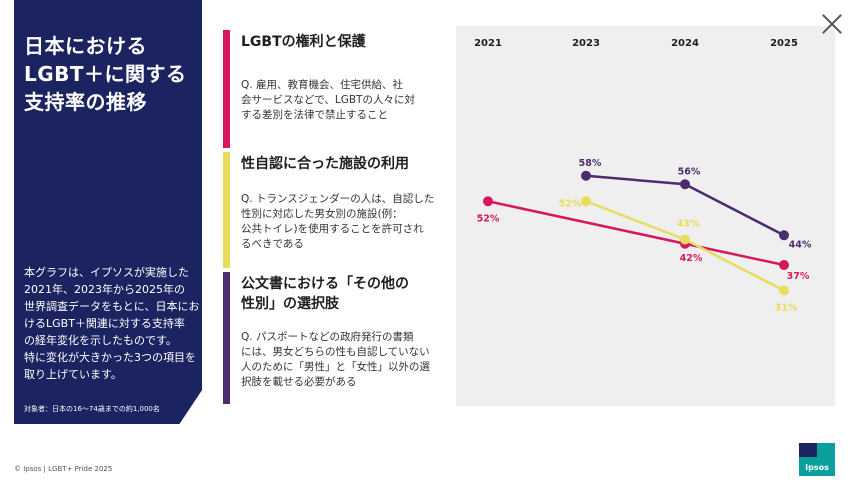 The height and width of the screenshot is (486, 857). What do you see at coordinates (488, 43) in the screenshot?
I see `x-tick-label: 2021` at bounding box center [488, 43].